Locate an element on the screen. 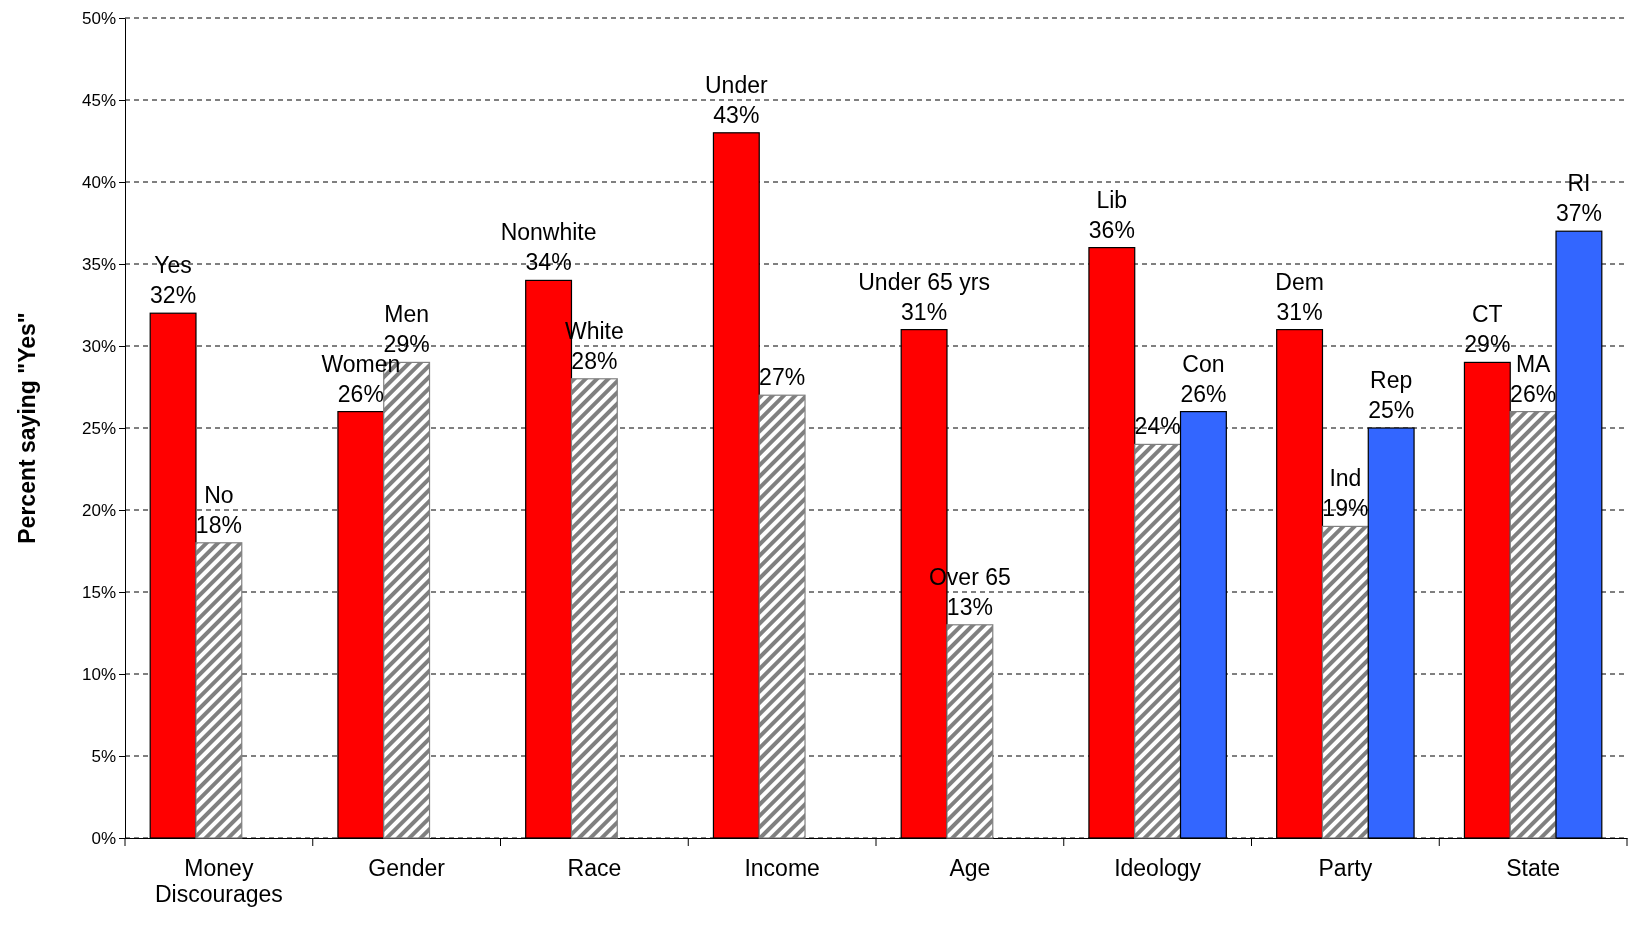  data-label: Dem 31% is located at coordinates (1299, 296).